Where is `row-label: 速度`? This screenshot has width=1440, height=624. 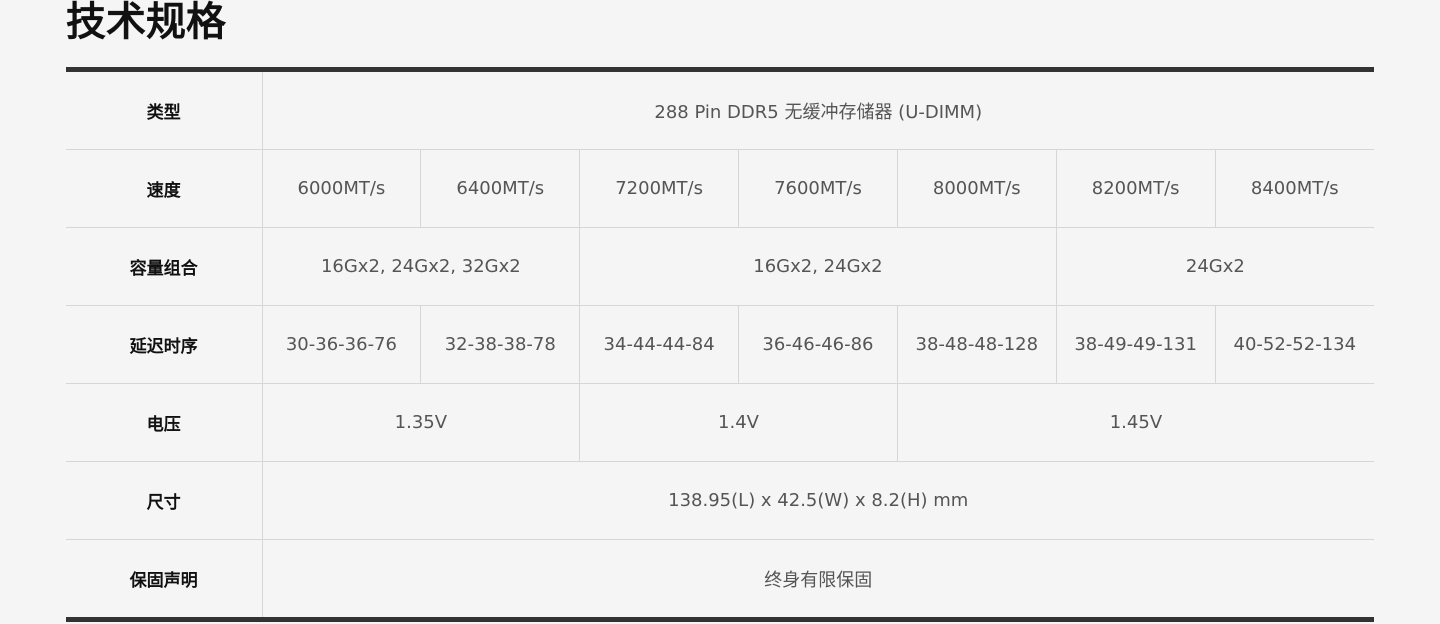
row-label: 速度 is located at coordinates (164, 188).